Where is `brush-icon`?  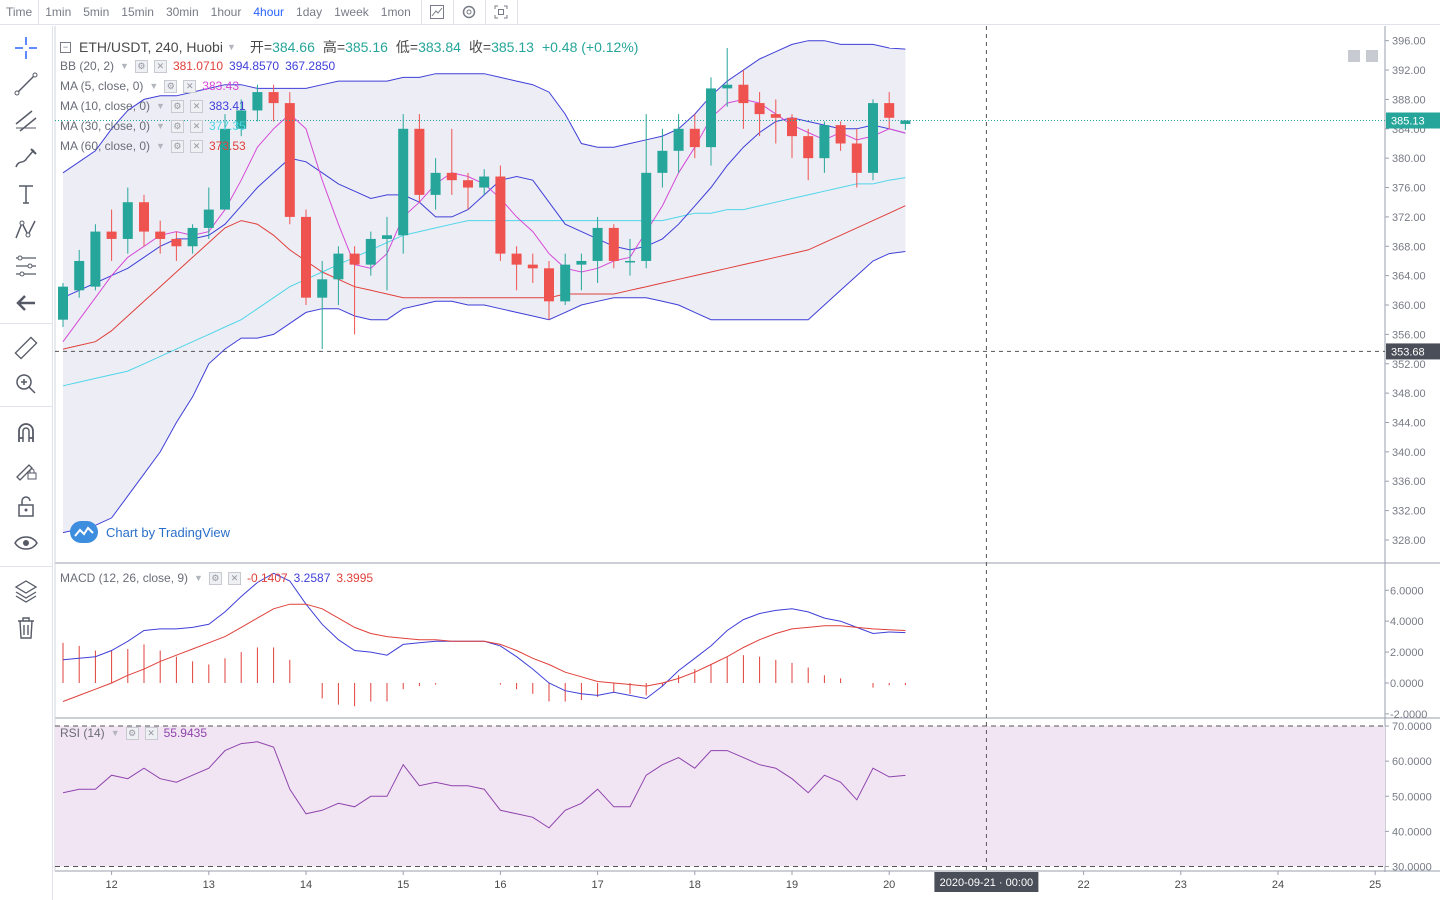
brush-icon is located at coordinates (26, 158).